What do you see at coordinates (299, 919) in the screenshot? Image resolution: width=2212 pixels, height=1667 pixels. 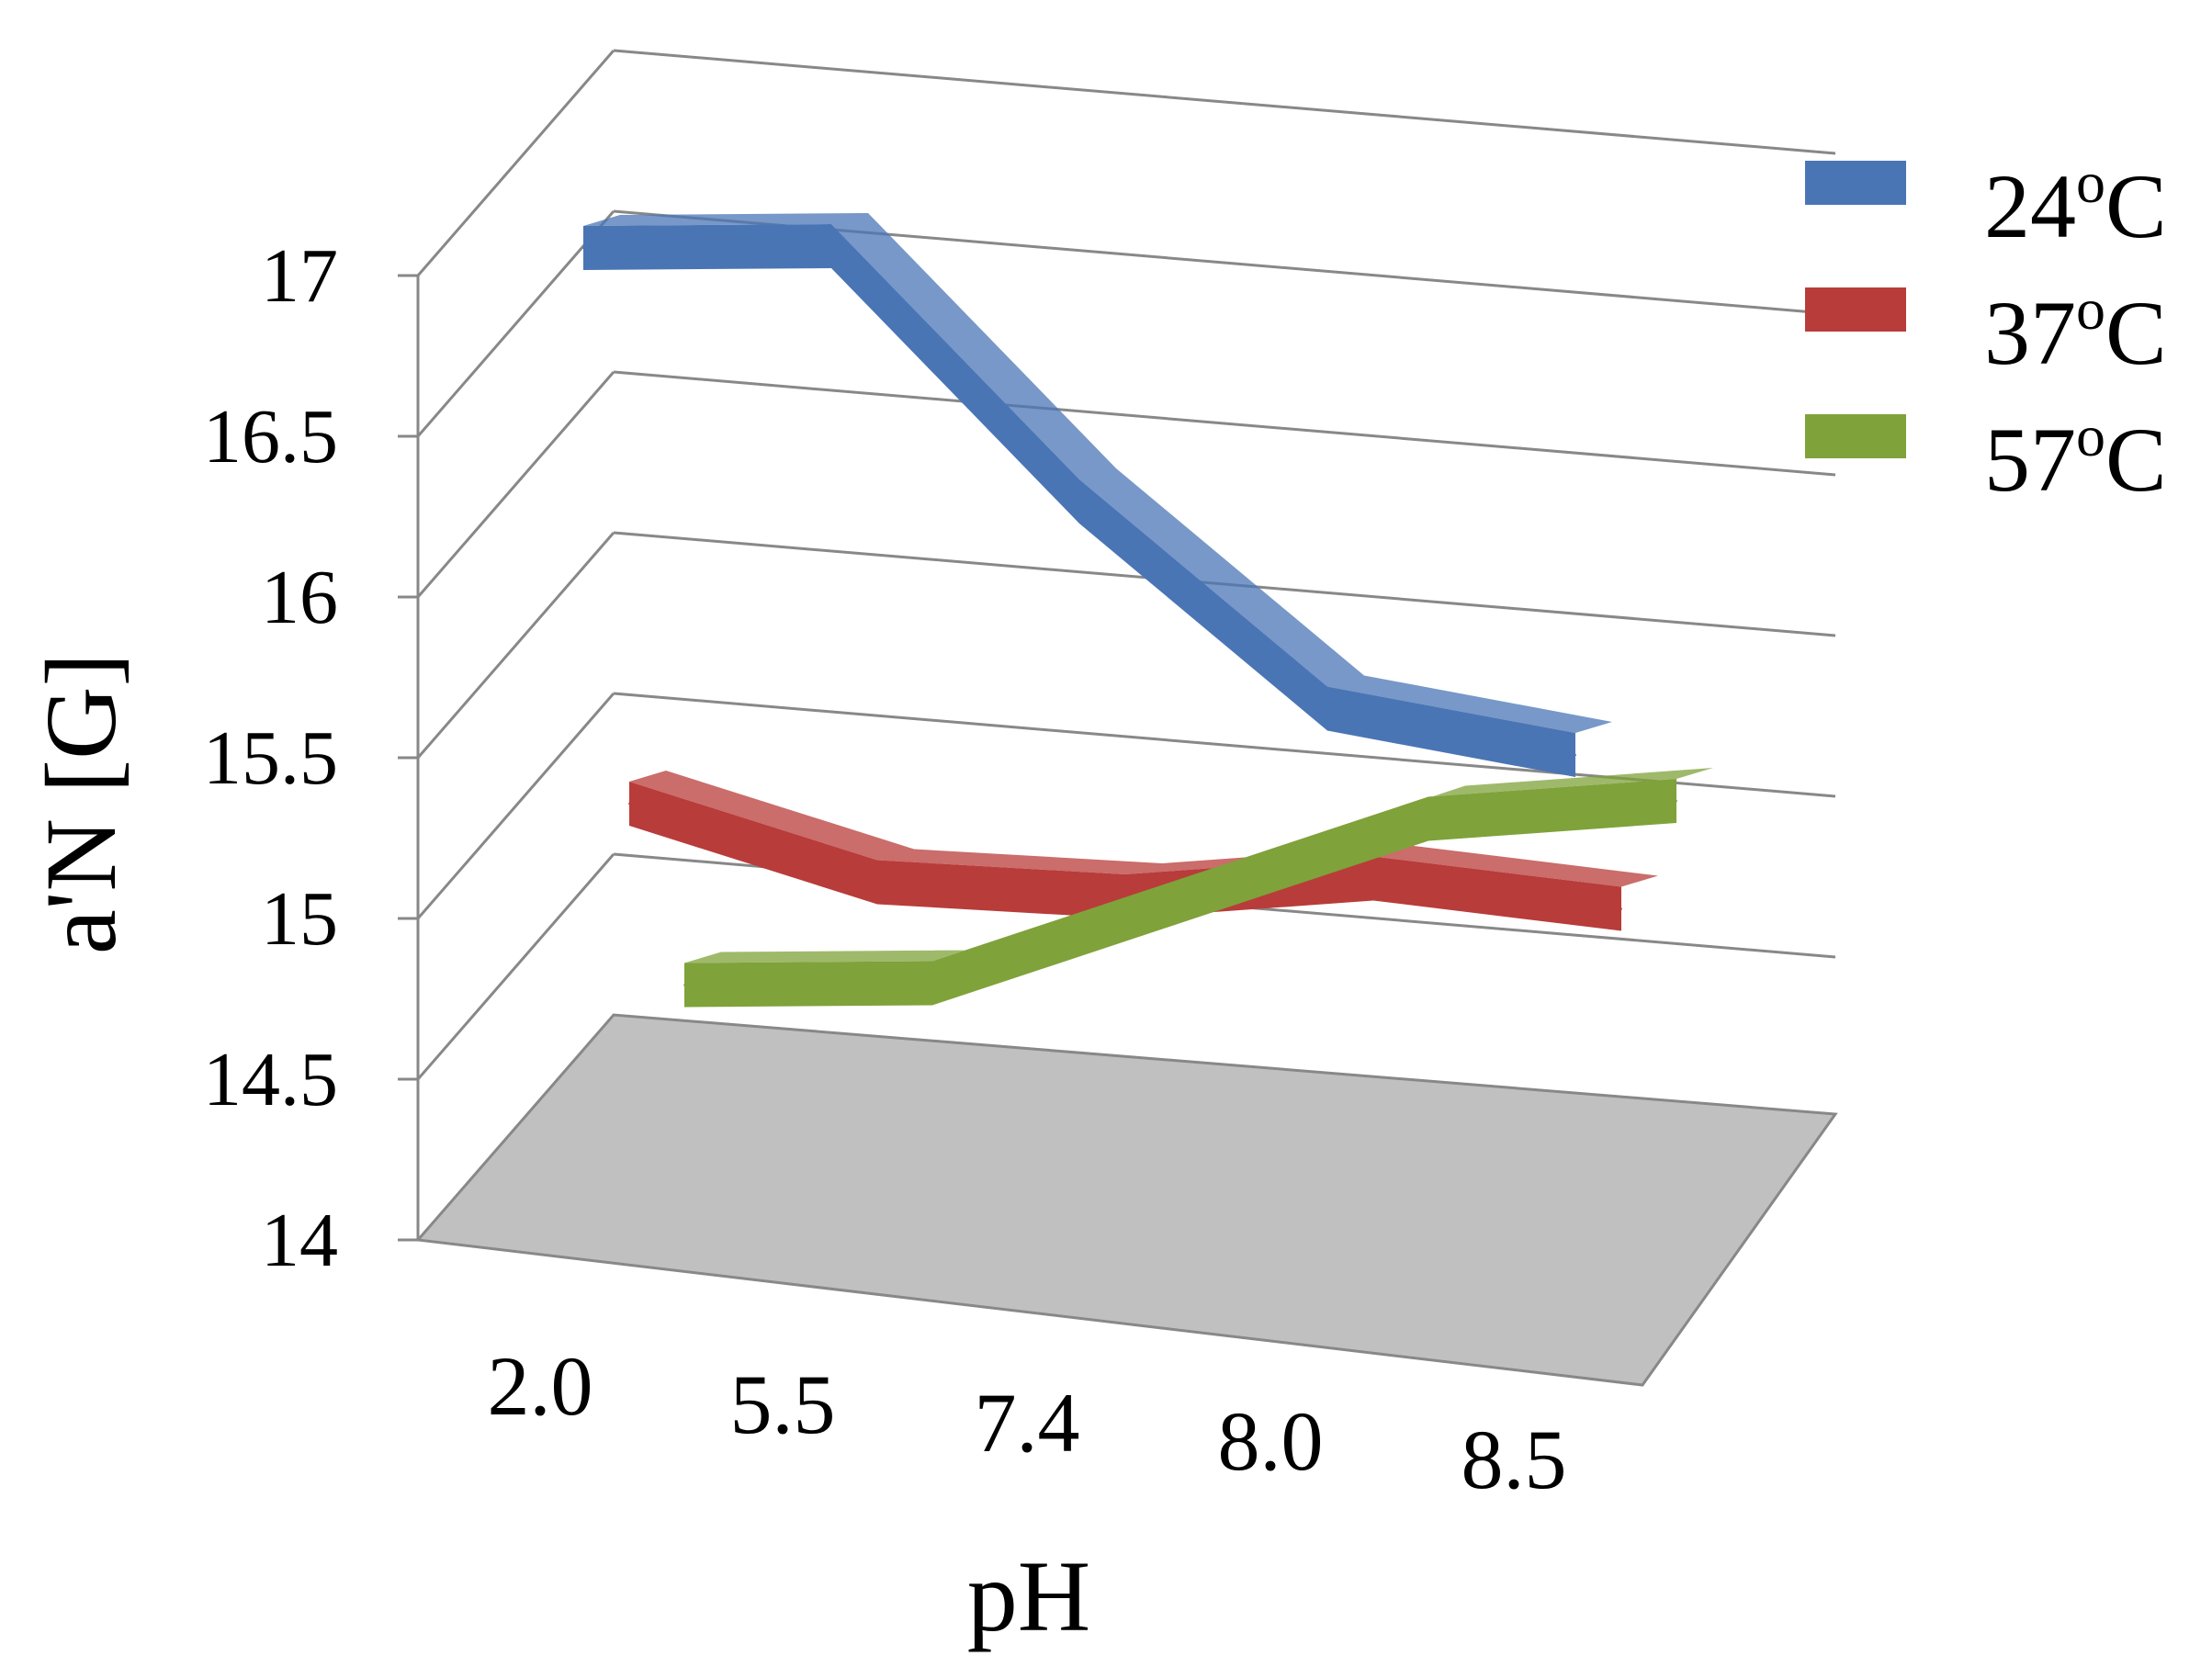 I see `y-tick-label: 15` at bounding box center [299, 919].